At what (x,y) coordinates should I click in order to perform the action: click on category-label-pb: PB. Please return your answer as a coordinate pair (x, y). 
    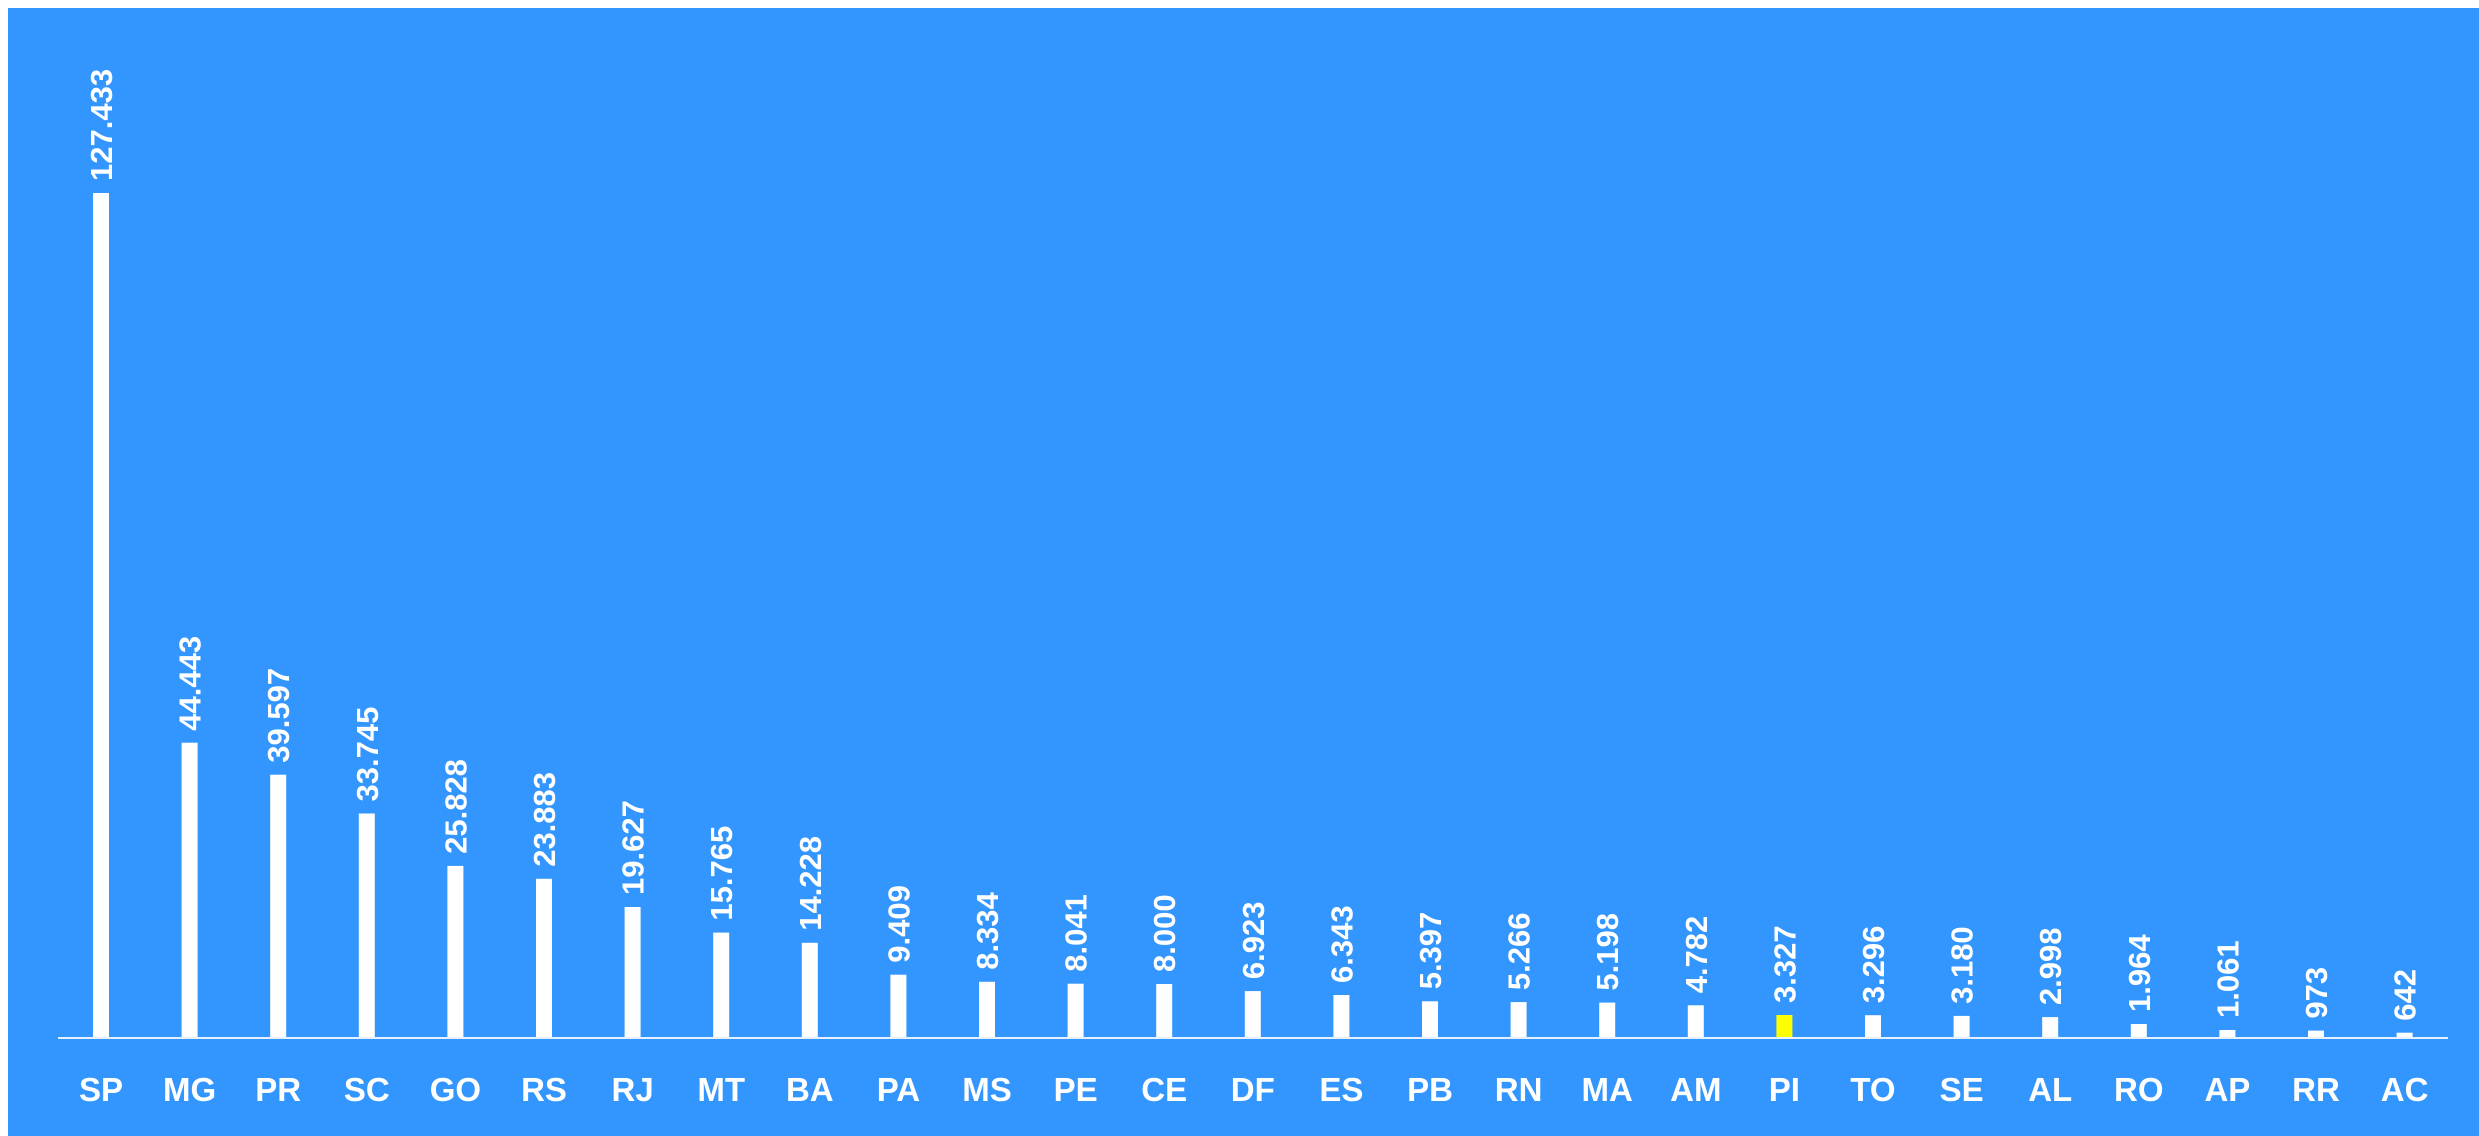
    Looking at the image, I should click on (1430, 1089).